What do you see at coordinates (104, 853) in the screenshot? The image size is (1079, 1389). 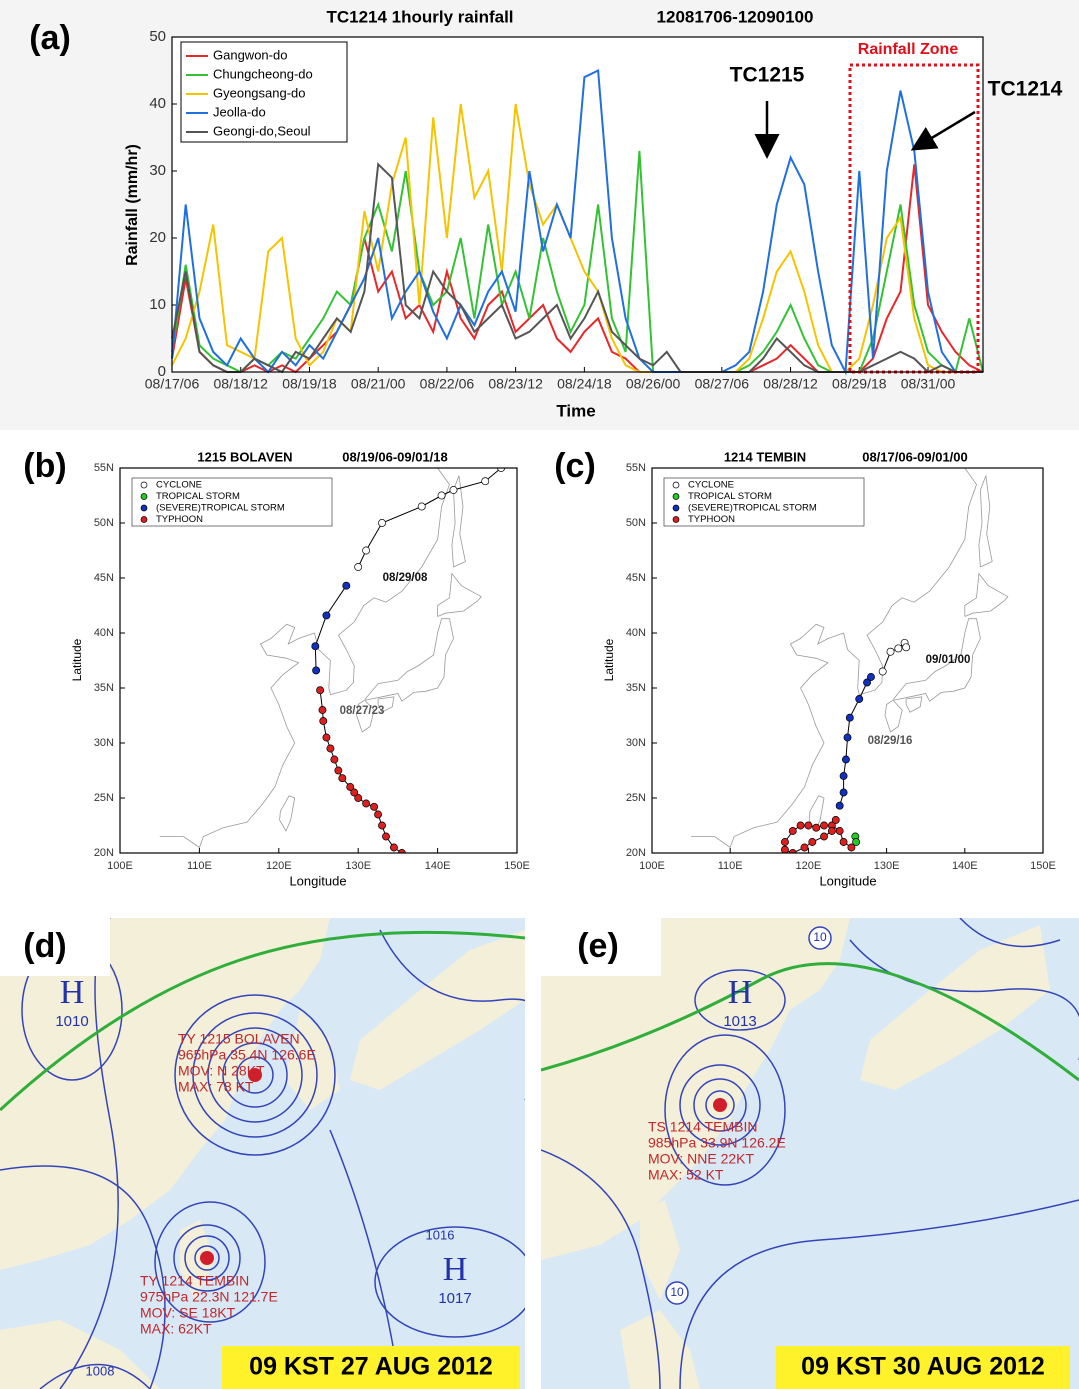 I see `y-tick-label: 20N` at bounding box center [104, 853].